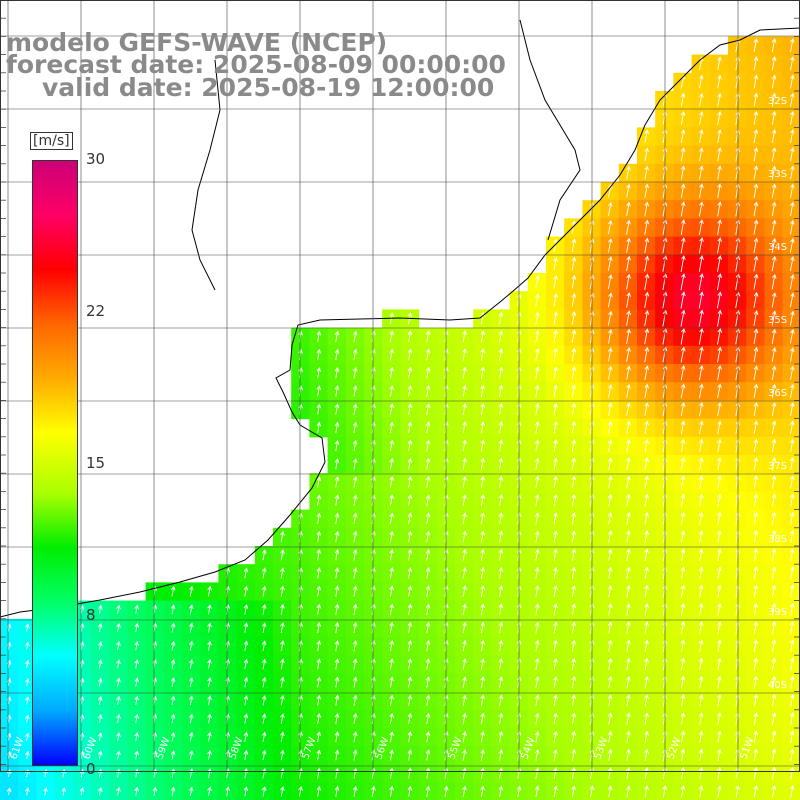 This screenshot has width=800, height=800. I want to click on colorbar-tick-30: 30, so click(96, 159).